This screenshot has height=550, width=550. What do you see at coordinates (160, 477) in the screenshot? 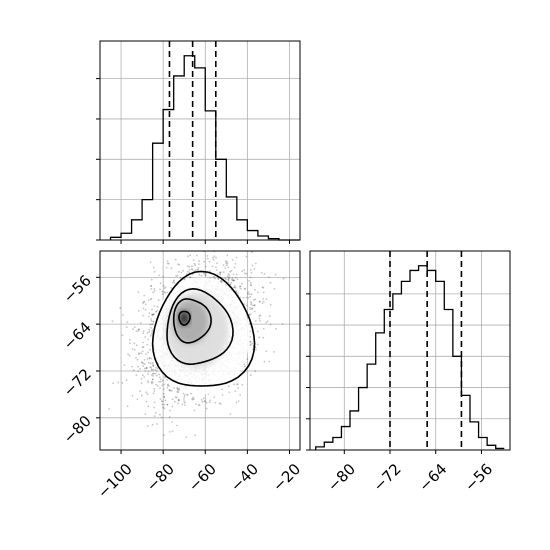
I see `x-tick-label: −80` at bounding box center [160, 477].